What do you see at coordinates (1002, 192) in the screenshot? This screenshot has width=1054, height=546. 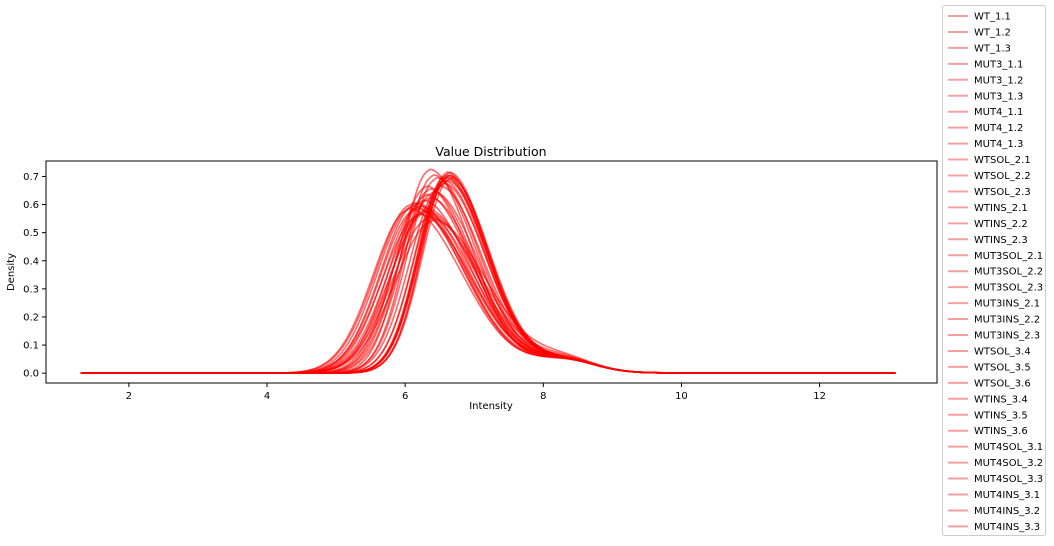 I see `legend-label: WTSOL_2.3` at bounding box center [1002, 192].